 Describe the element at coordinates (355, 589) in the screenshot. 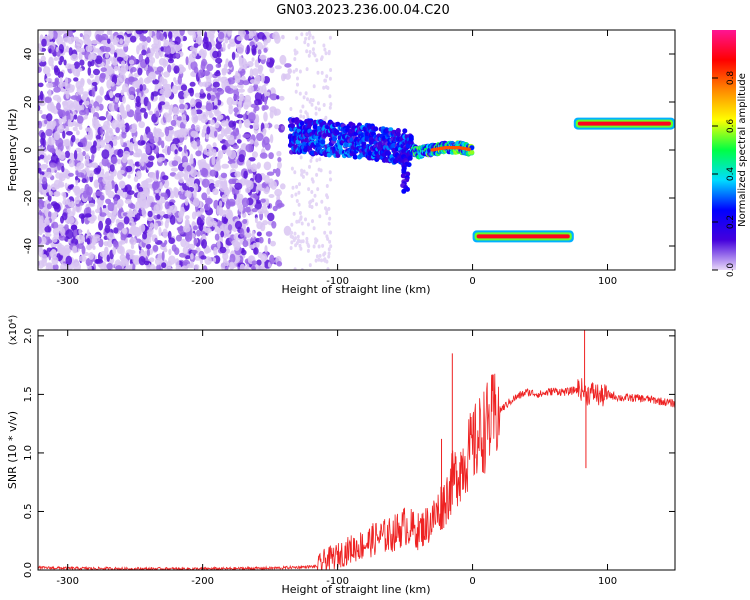

I see `snr-x-axis-label: Height of straight line (km)` at that location.